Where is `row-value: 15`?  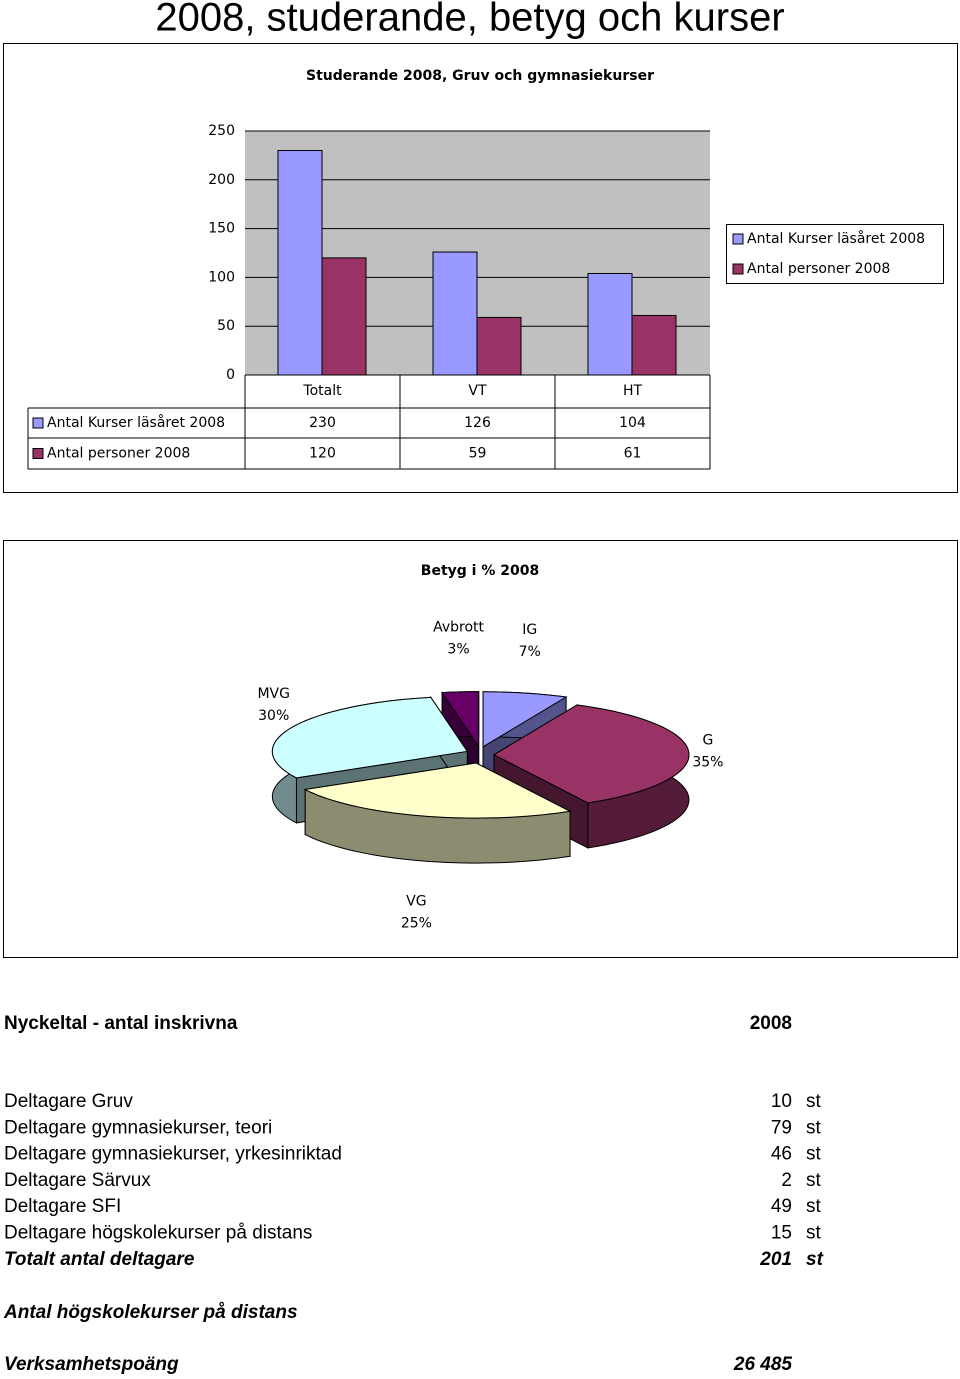
row-value: 15 is located at coordinates (781, 1233).